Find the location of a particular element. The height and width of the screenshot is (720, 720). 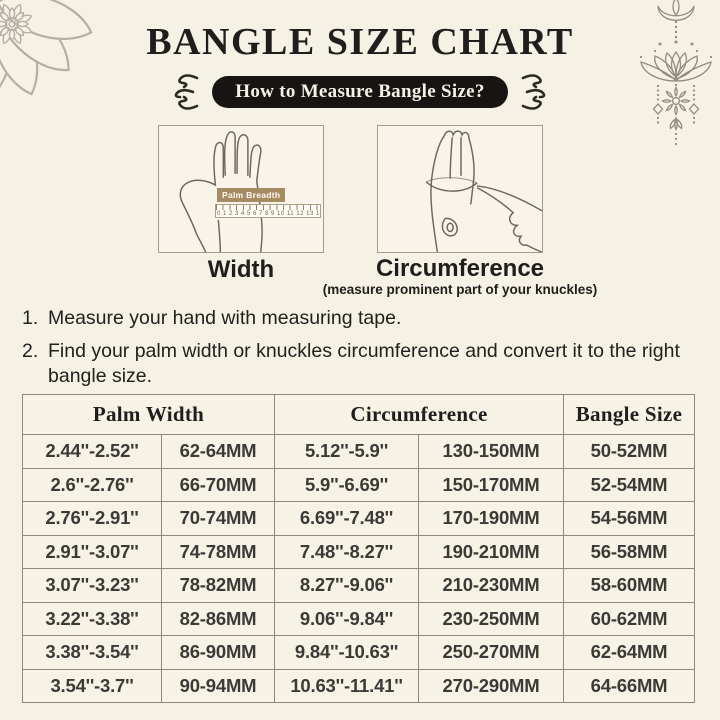

instruction-number: 2. is located at coordinates (30, 350).